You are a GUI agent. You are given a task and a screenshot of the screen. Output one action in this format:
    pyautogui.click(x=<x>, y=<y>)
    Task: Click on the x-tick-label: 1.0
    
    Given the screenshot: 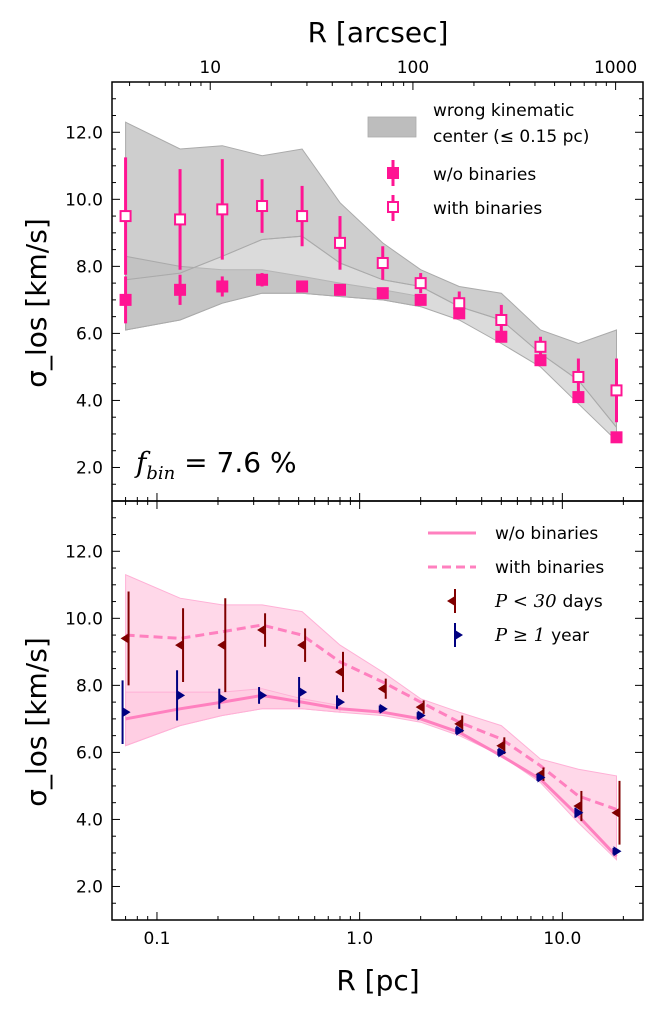 What is the action you would take?
    pyautogui.click(x=359, y=939)
    